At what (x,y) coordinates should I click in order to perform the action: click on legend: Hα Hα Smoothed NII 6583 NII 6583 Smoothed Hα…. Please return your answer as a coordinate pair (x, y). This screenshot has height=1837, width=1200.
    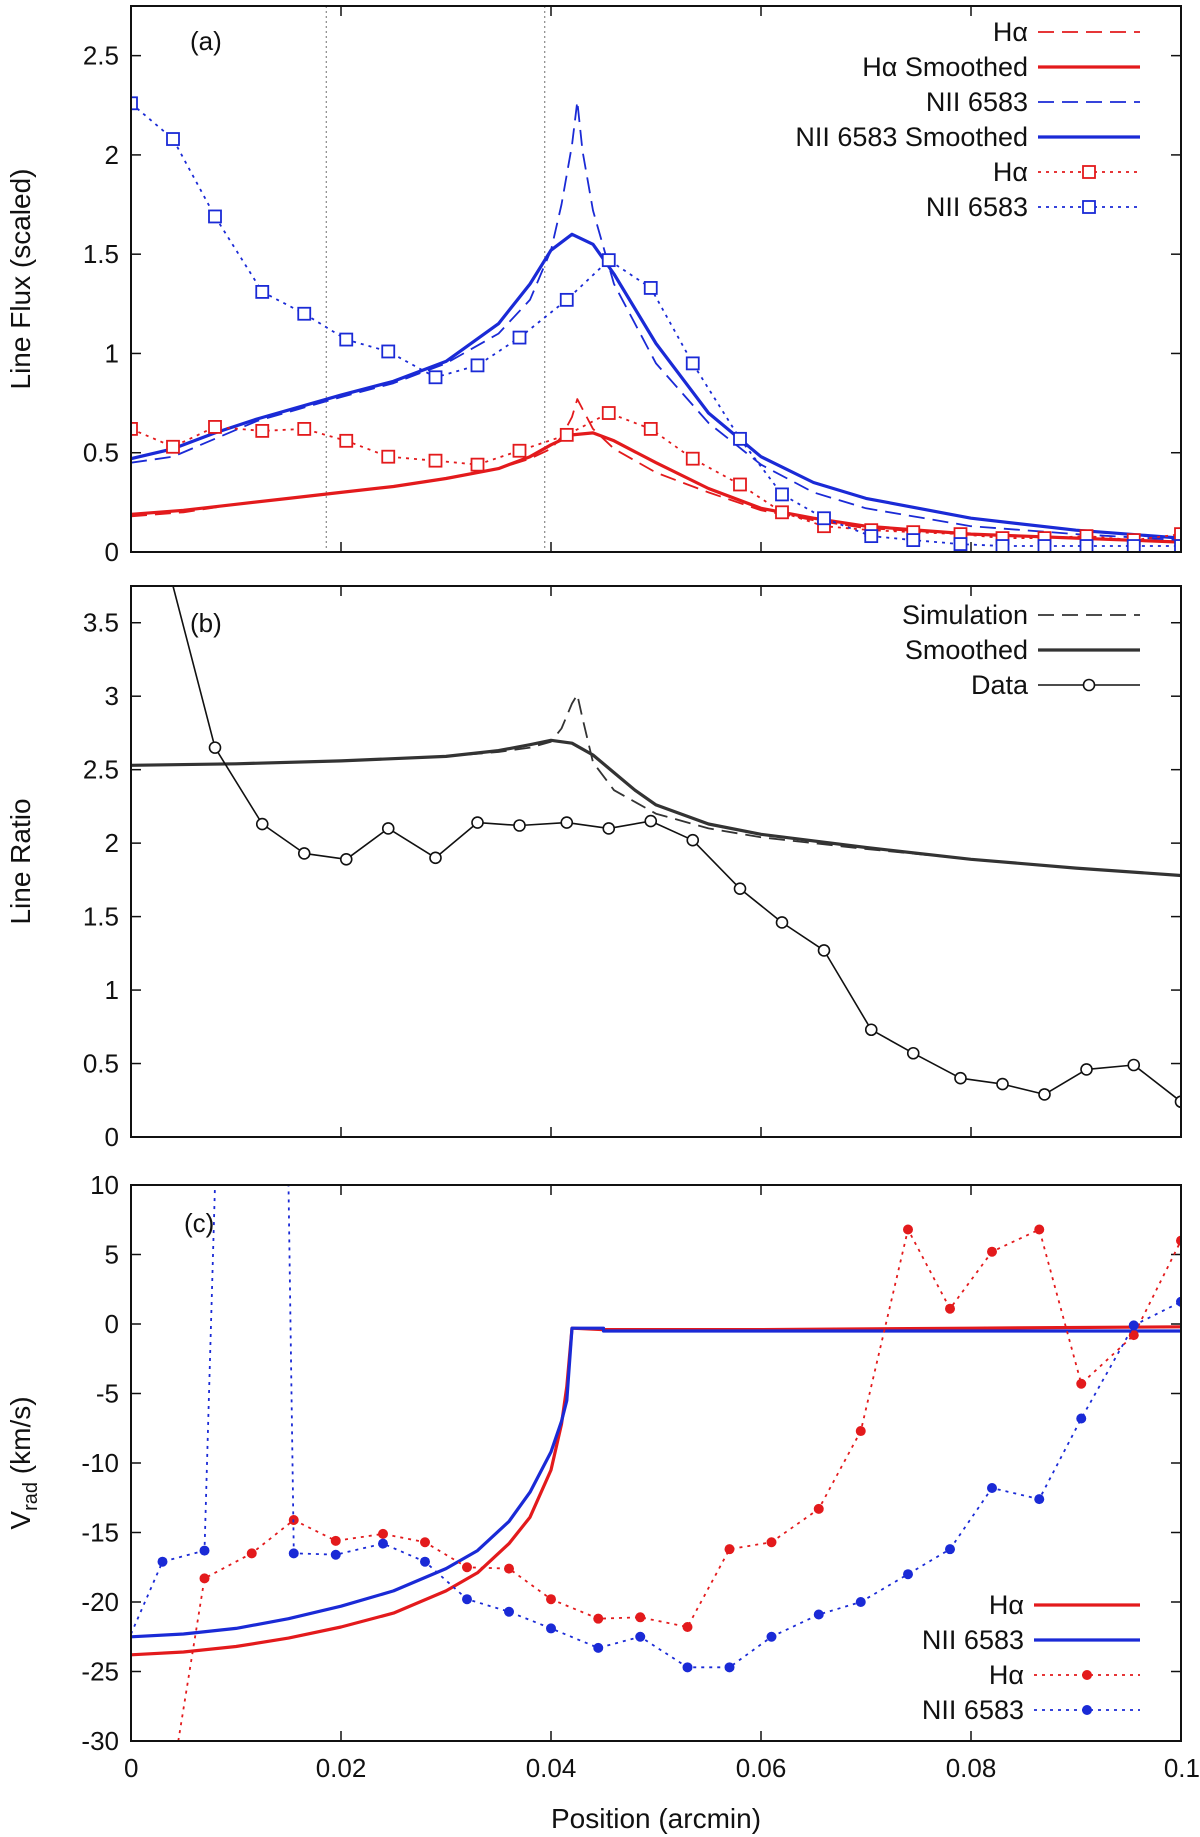
    Looking at the image, I should click on (967, 119).